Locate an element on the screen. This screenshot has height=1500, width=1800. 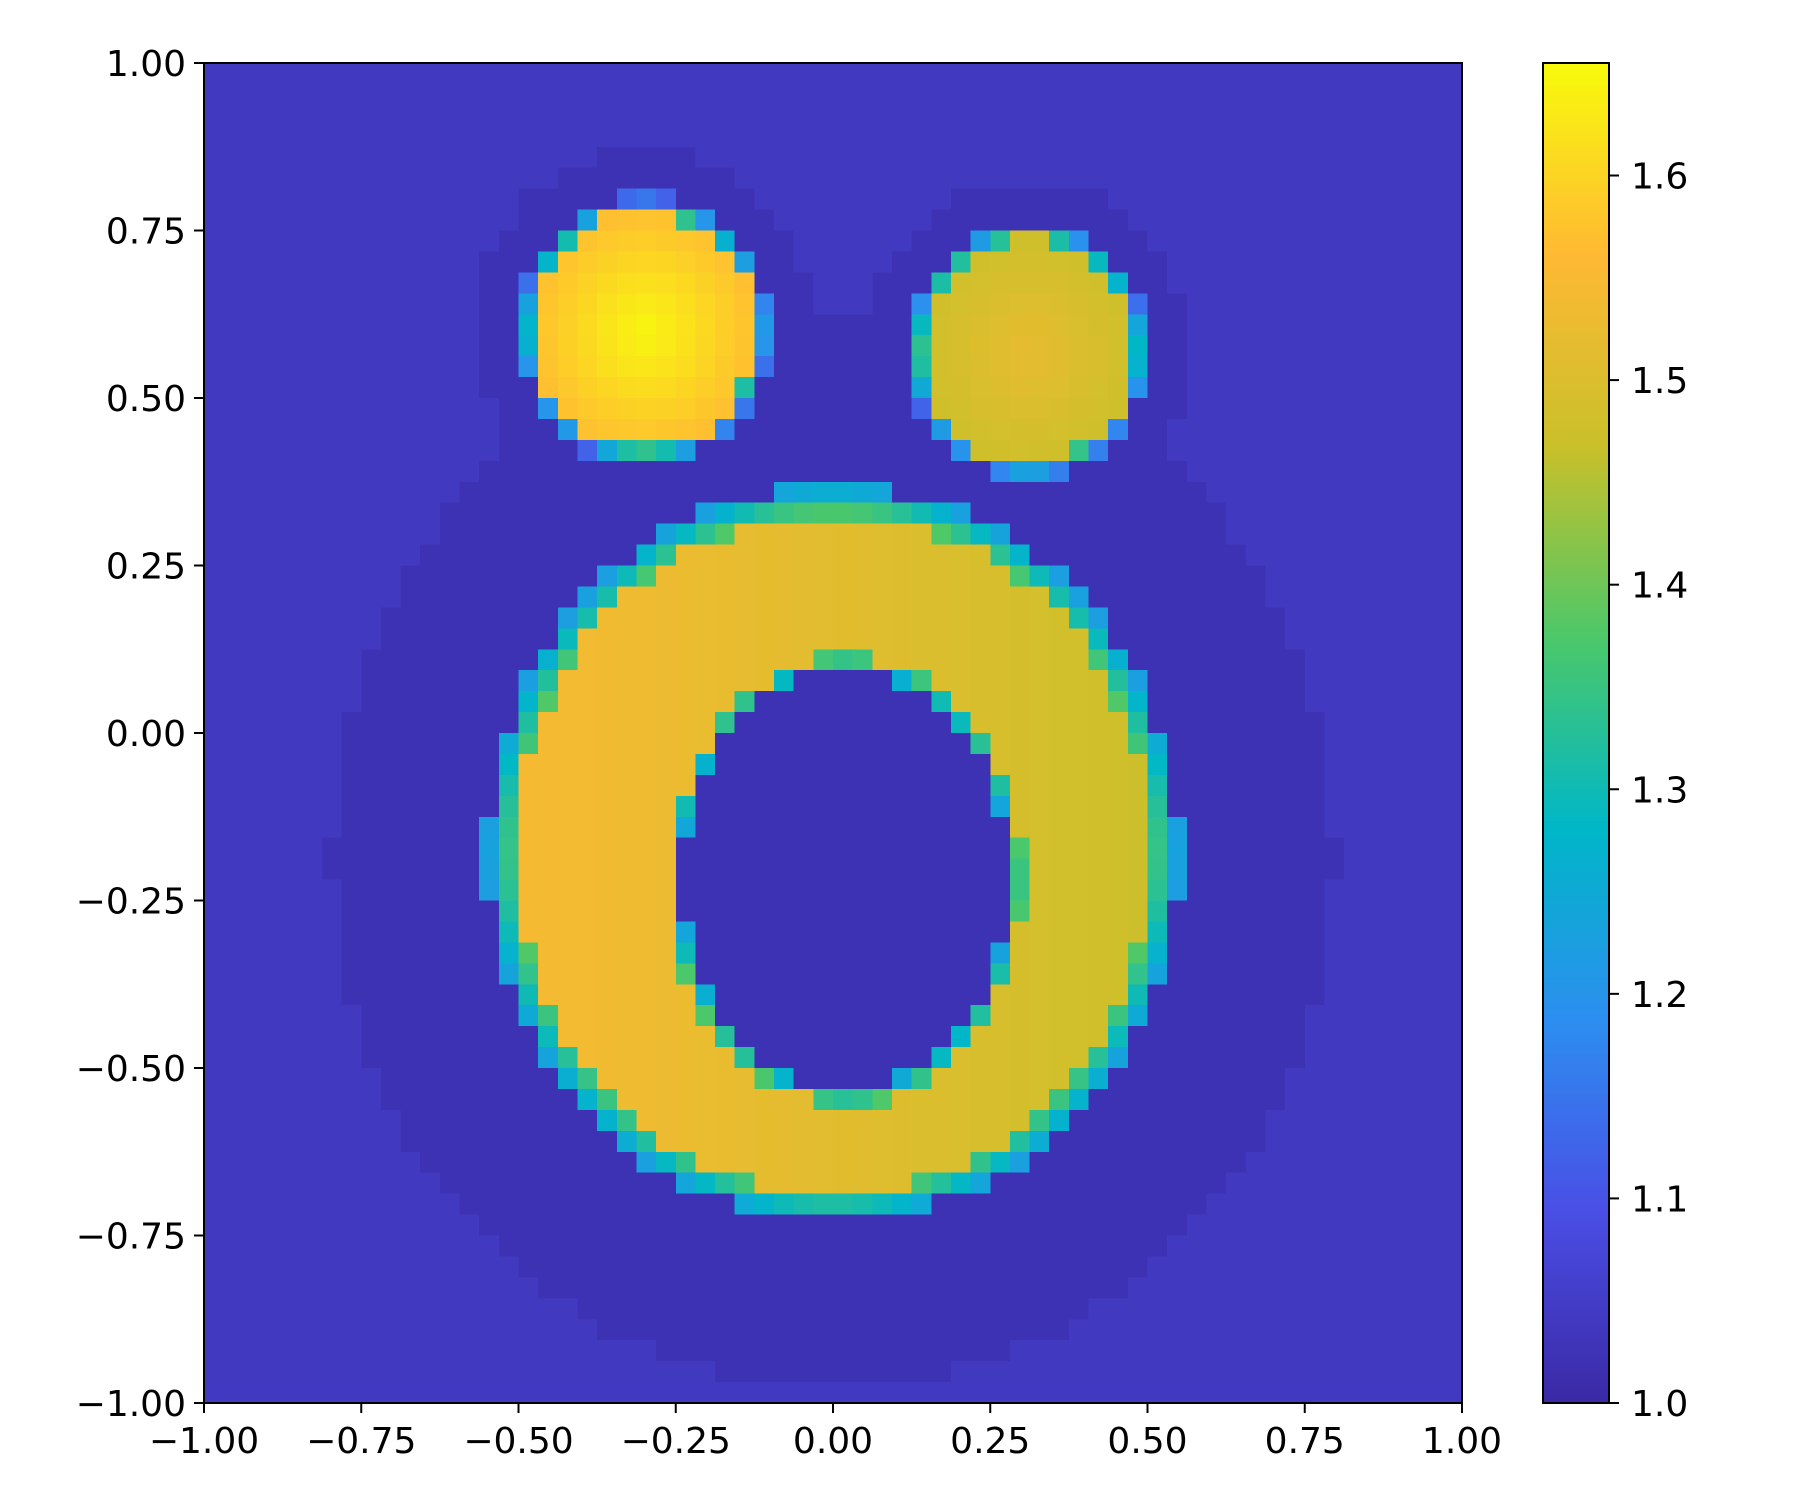
colorbar-tick-label: 1.4 is located at coordinates (1659, 586).